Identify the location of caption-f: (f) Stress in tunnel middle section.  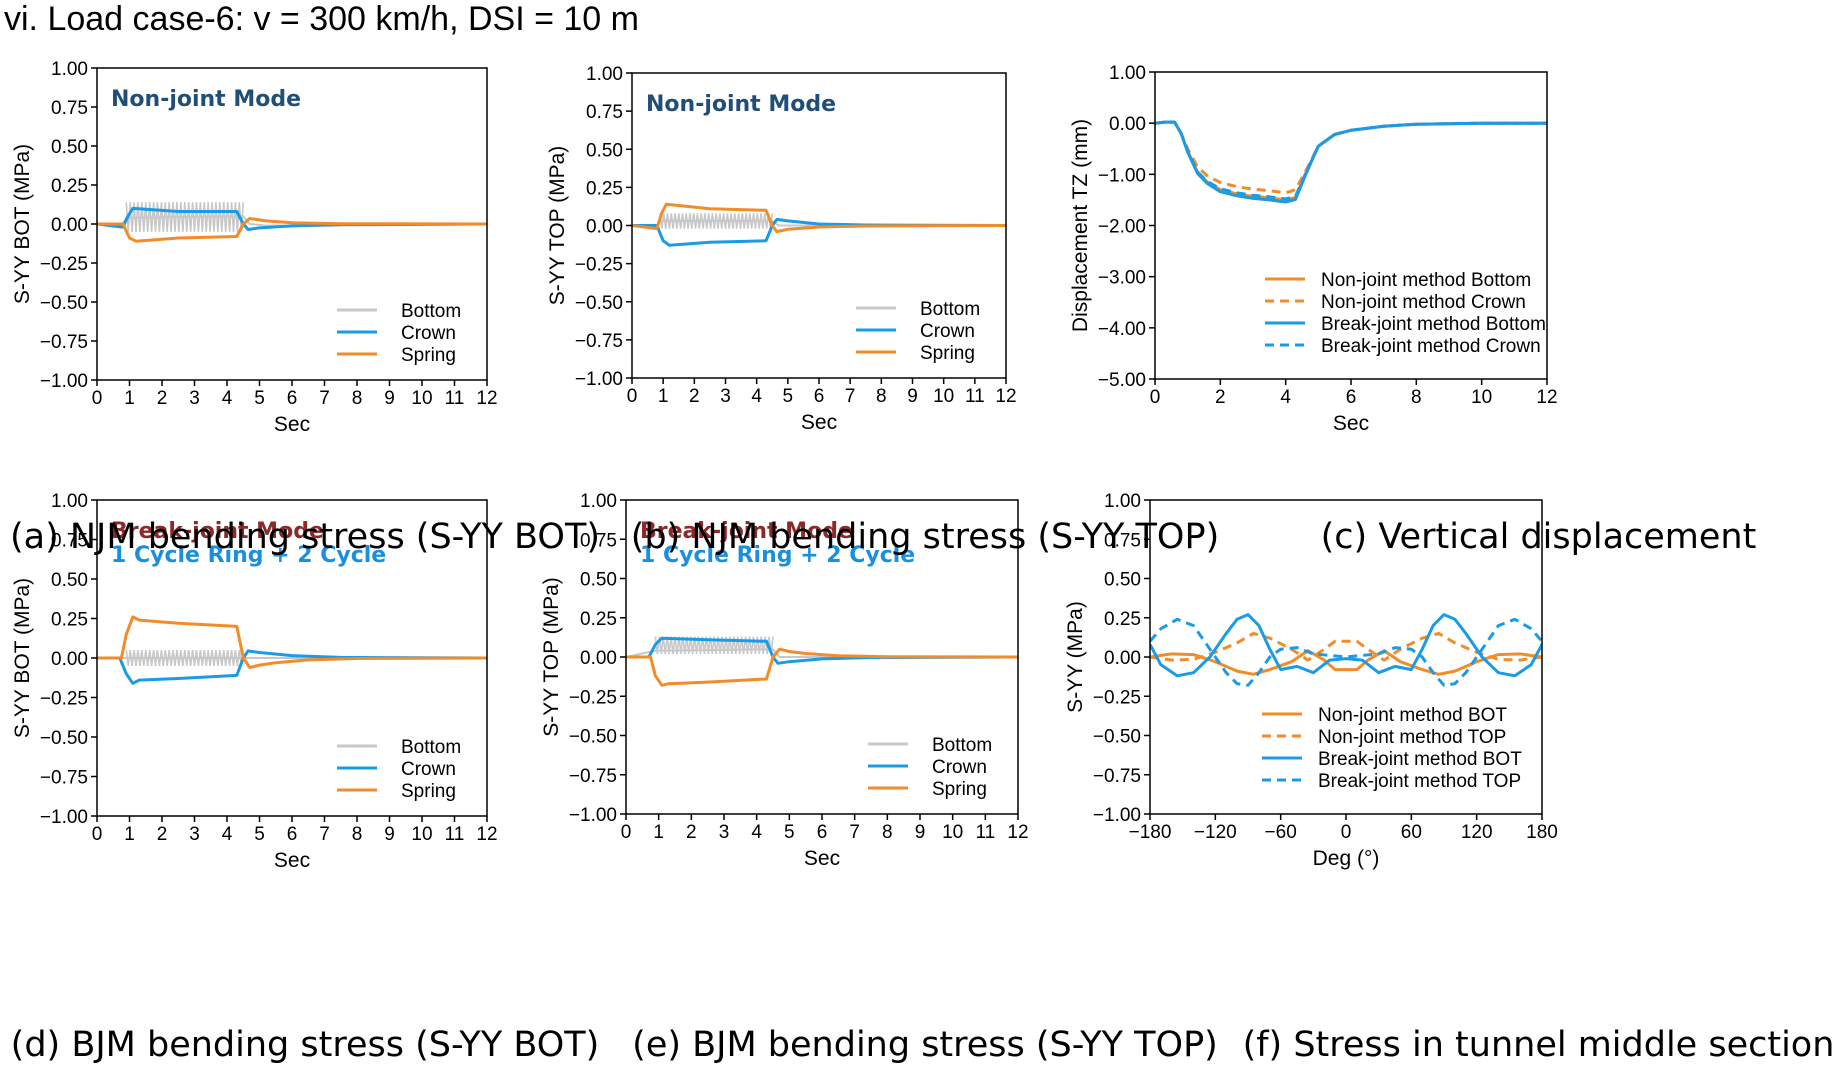
(1538, 1045).